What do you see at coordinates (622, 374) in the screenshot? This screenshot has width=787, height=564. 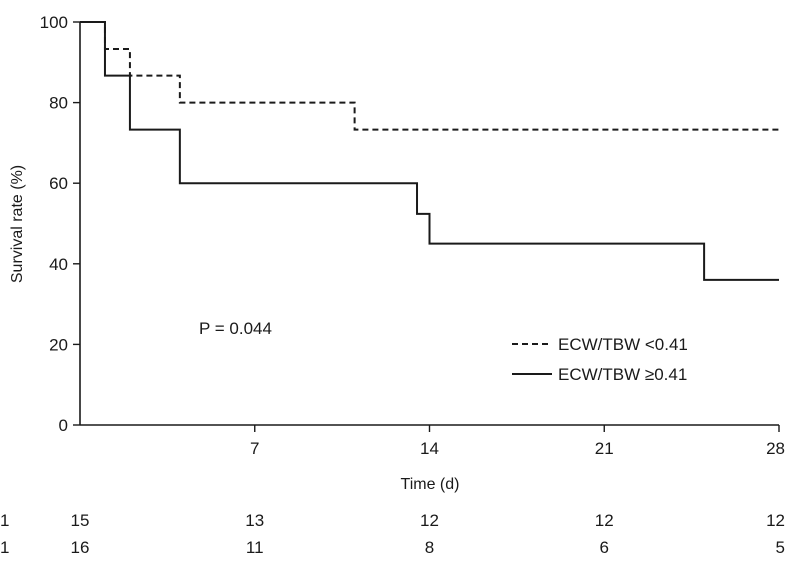 I see `legend-label: ECW/TBW ≥0.41` at bounding box center [622, 374].